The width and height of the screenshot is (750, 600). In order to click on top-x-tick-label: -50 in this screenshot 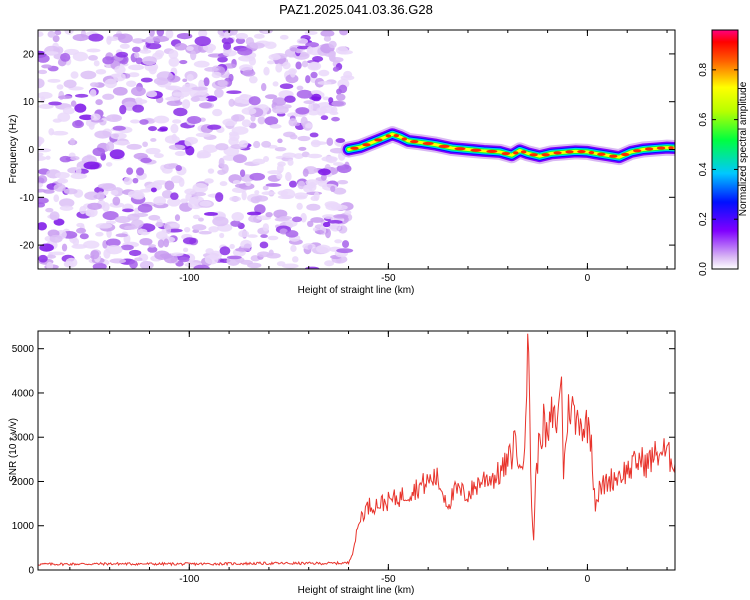, I will do `click(388, 278)`.